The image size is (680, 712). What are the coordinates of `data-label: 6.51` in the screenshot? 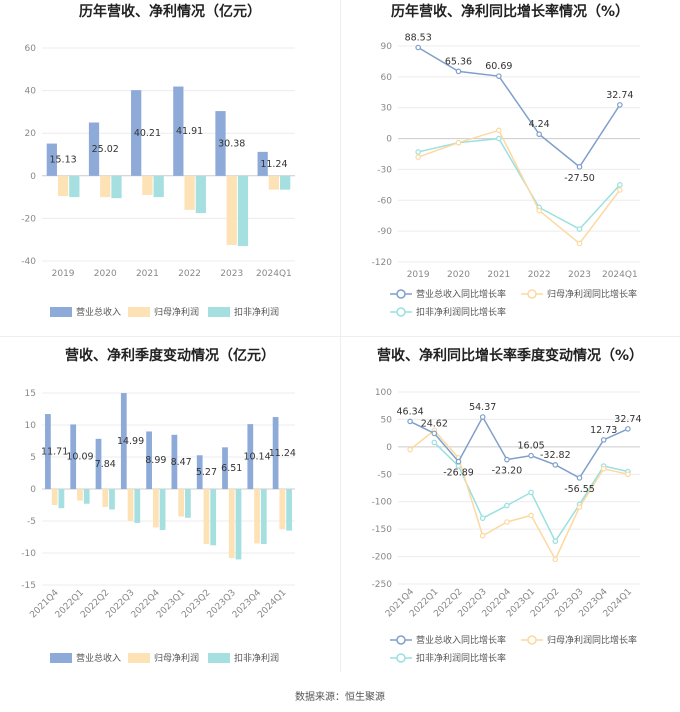 It's located at (231, 468).